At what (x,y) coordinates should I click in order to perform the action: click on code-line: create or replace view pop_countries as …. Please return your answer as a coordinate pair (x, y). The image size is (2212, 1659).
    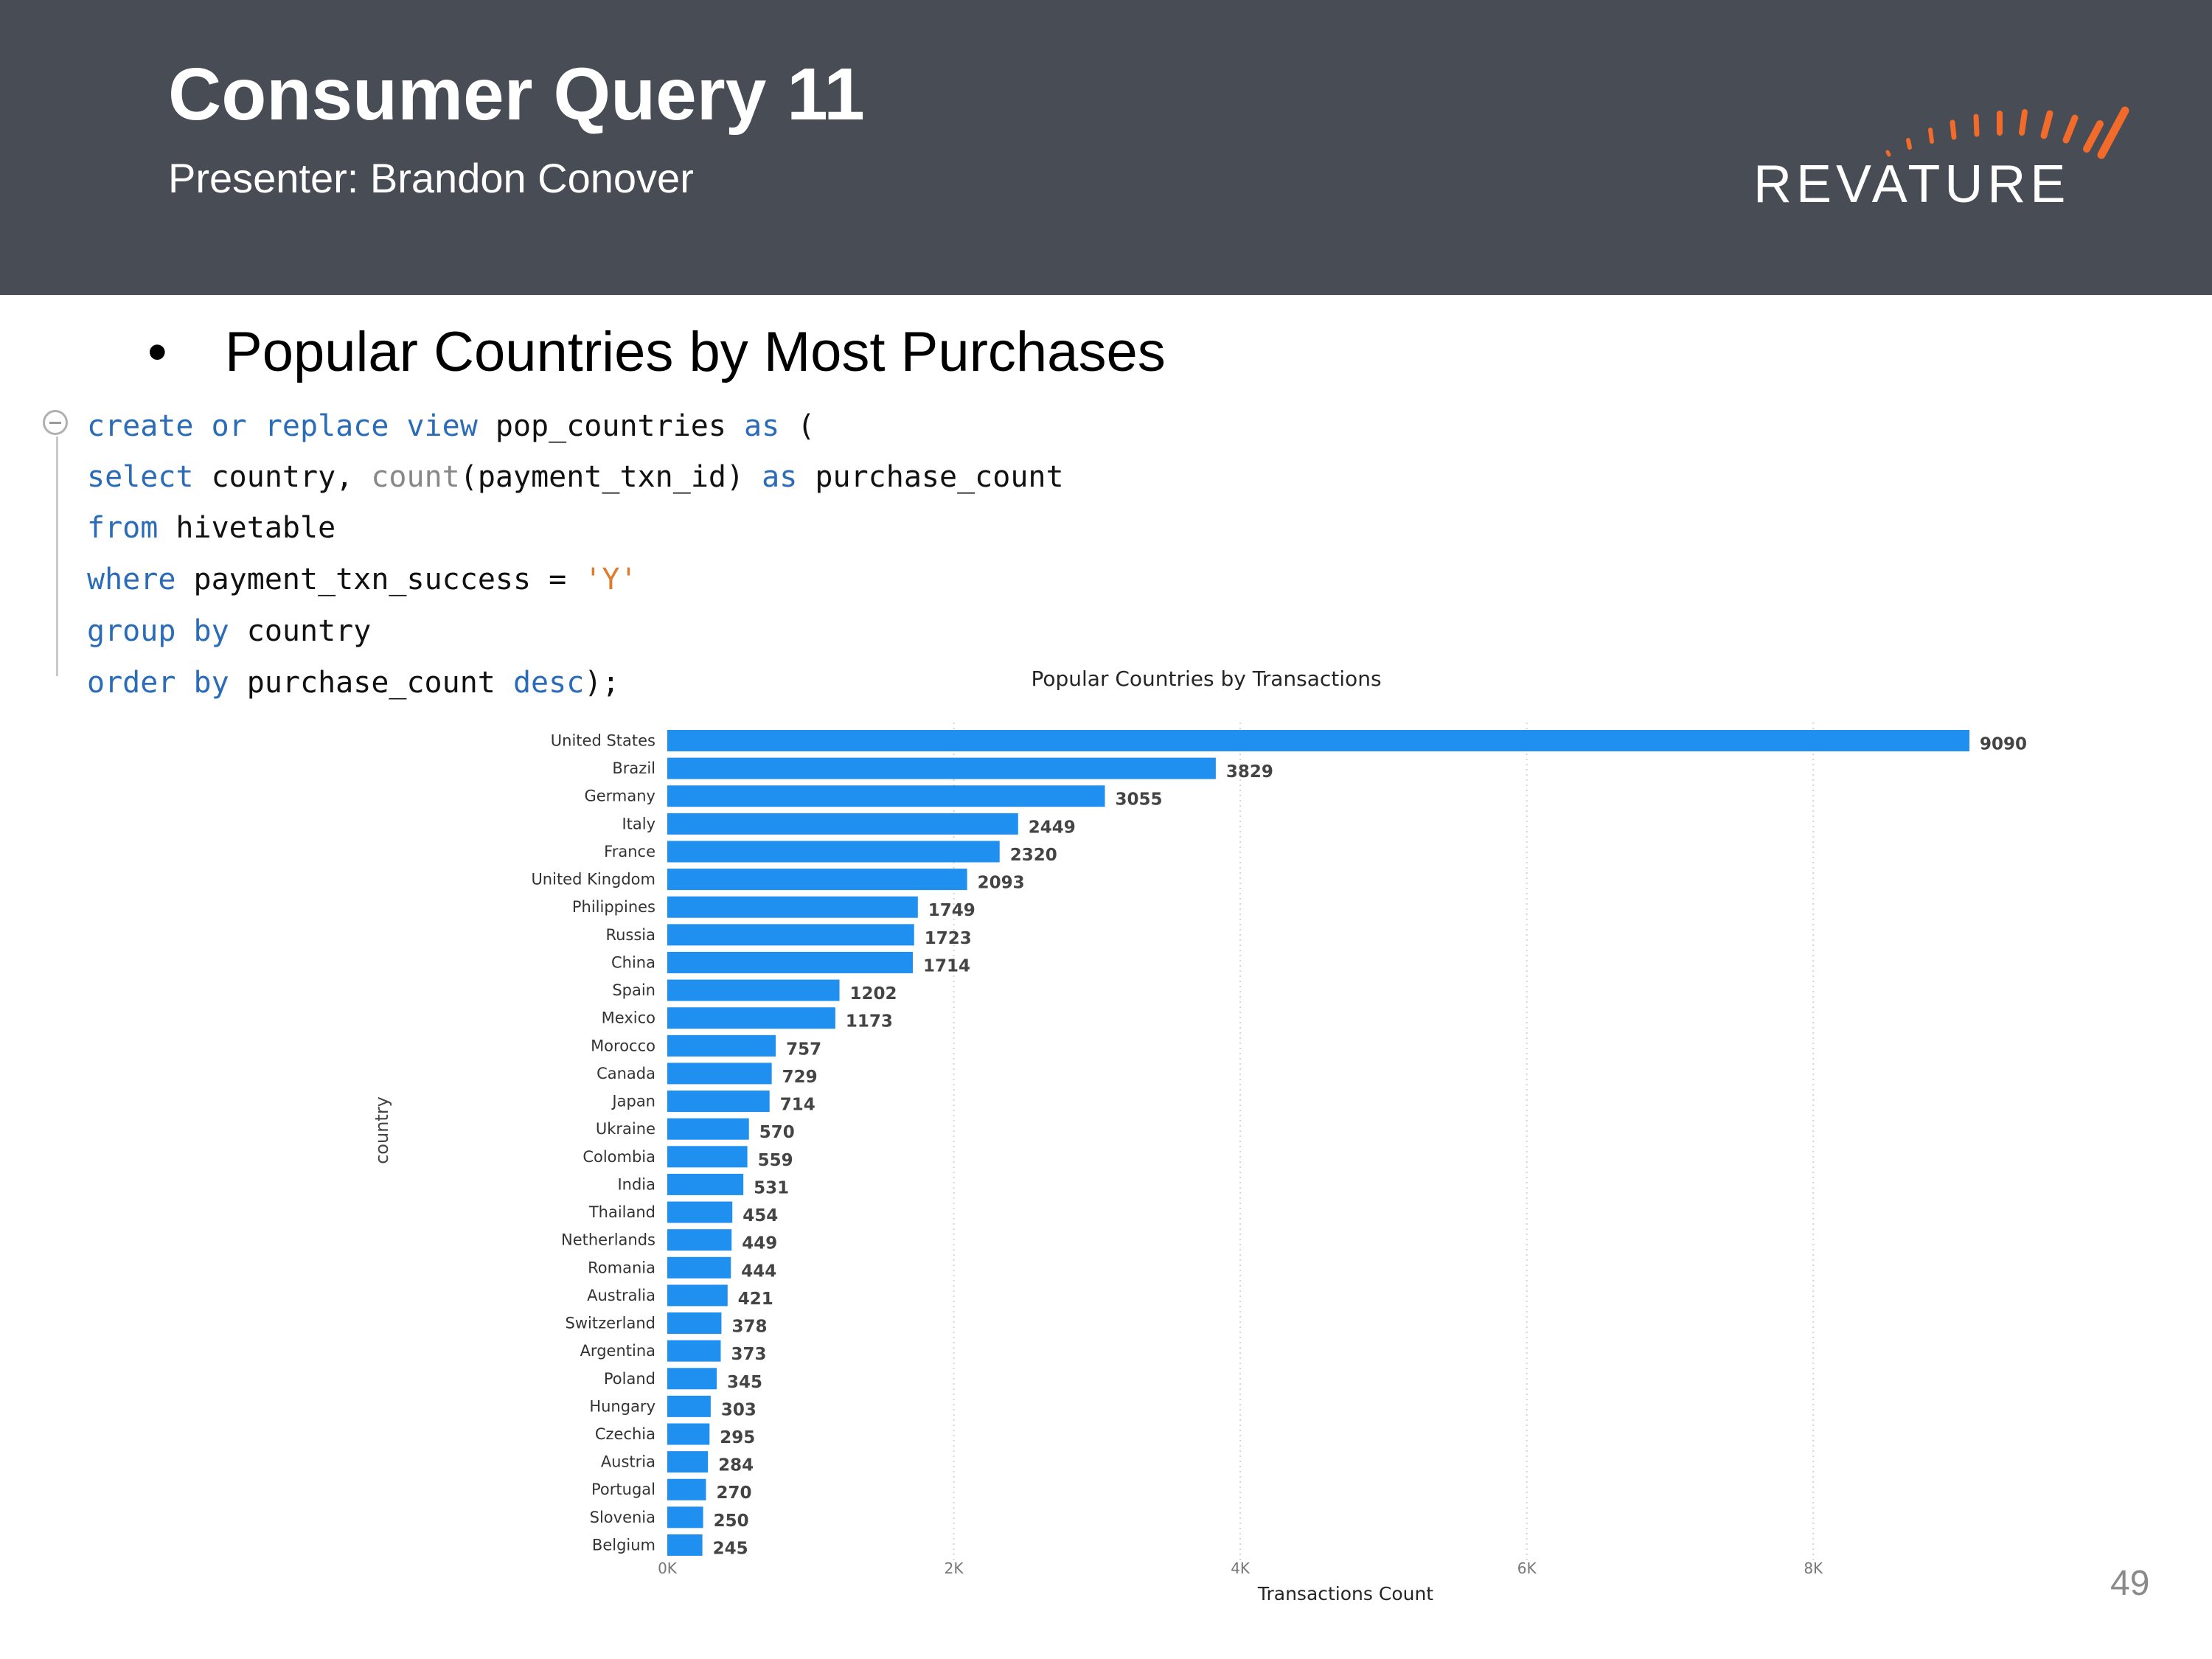
    Looking at the image, I should click on (451, 426).